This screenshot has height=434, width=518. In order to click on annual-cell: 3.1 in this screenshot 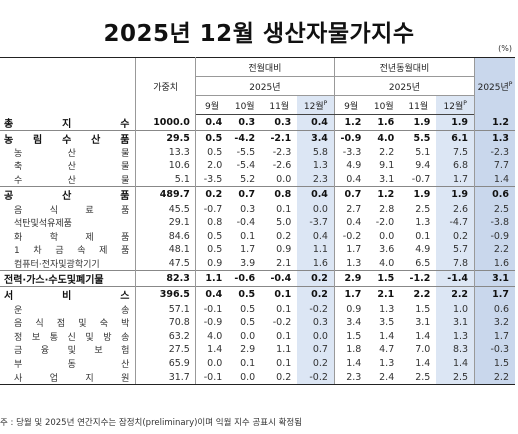, I will do `click(494, 278)`.